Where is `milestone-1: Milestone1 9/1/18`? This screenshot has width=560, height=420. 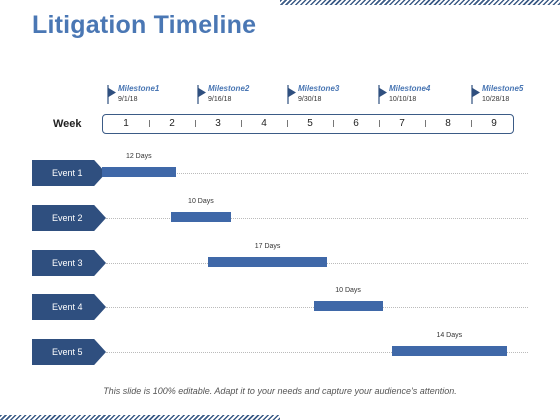
milestone-1: Milestone1 9/1/18 is located at coordinates (142, 104).